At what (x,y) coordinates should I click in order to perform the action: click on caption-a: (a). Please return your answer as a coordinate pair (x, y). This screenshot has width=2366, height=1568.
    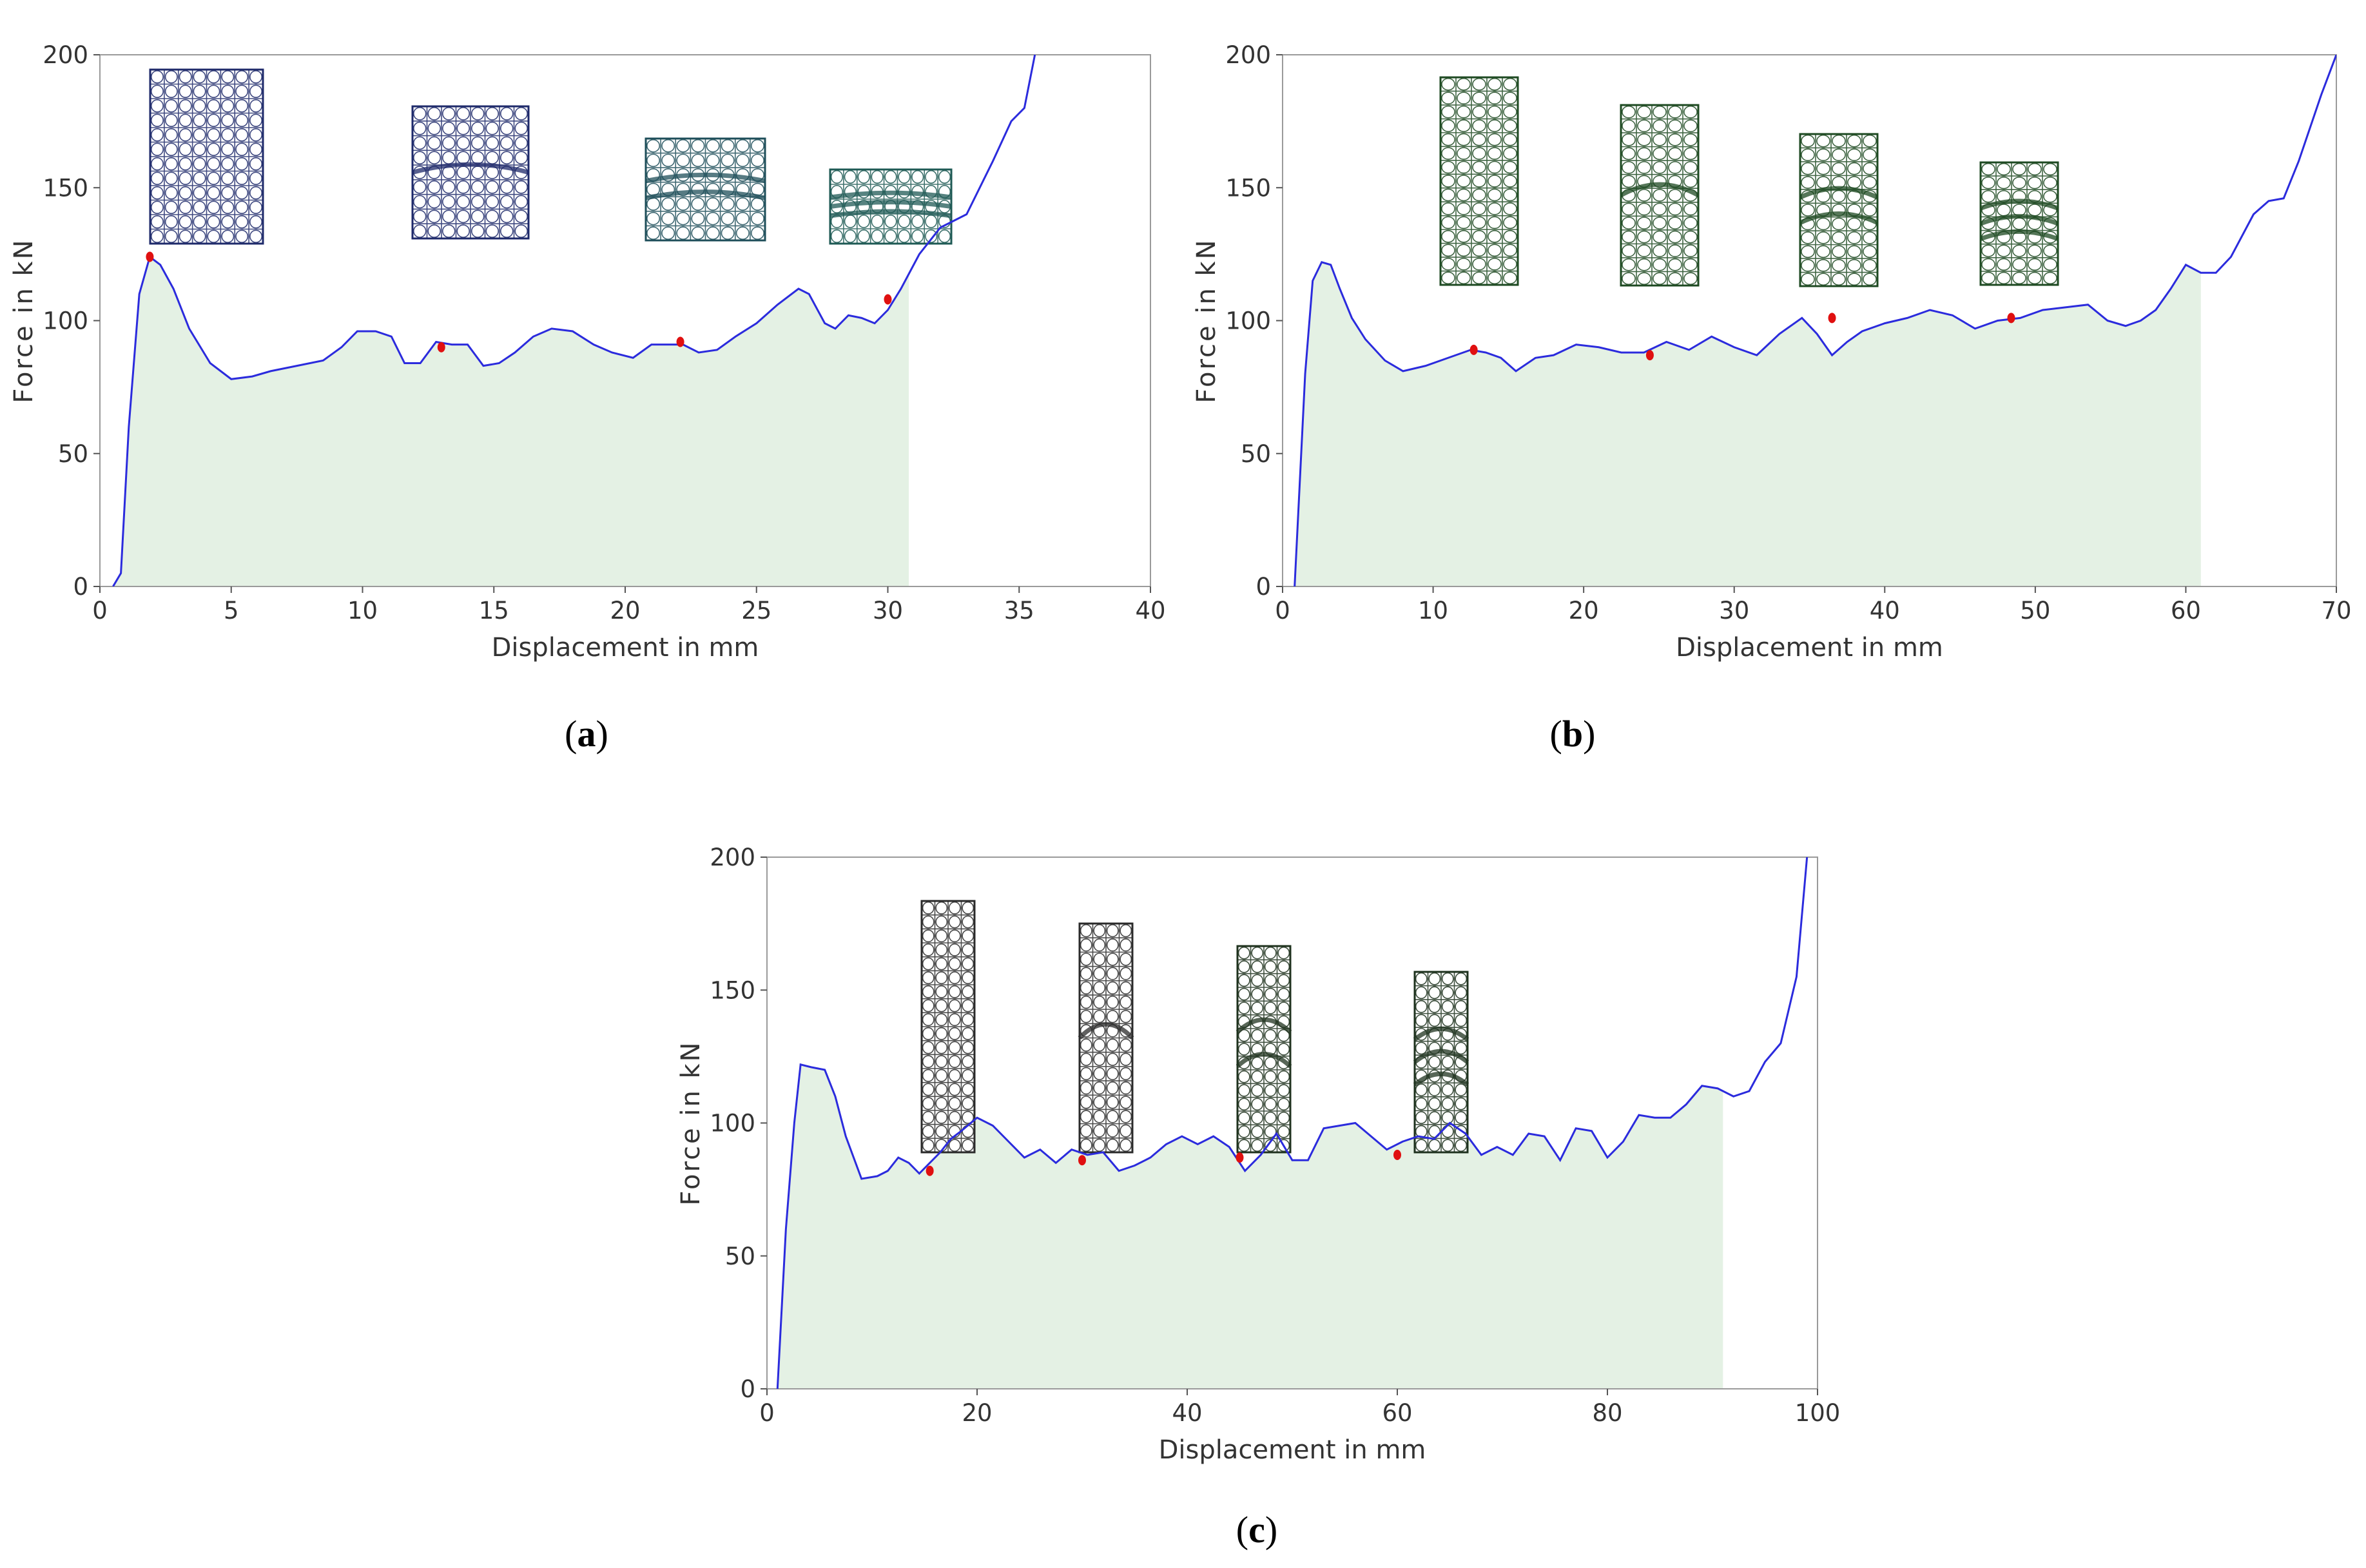
    Looking at the image, I should click on (586, 734).